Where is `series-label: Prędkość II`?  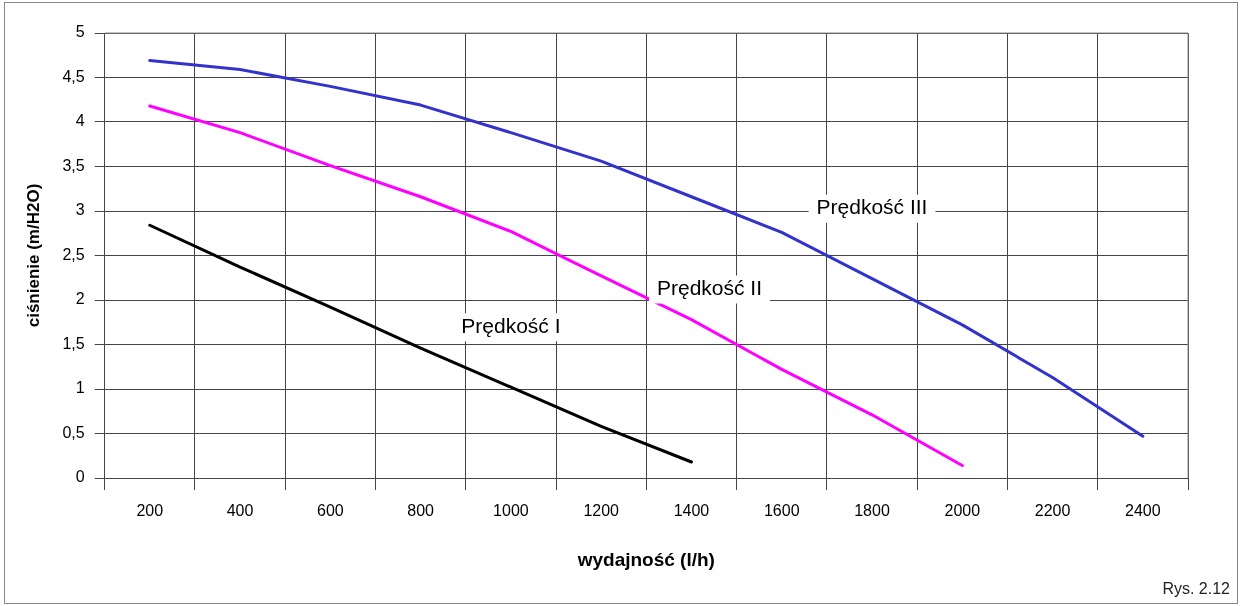
series-label: Prędkość II is located at coordinates (709, 288).